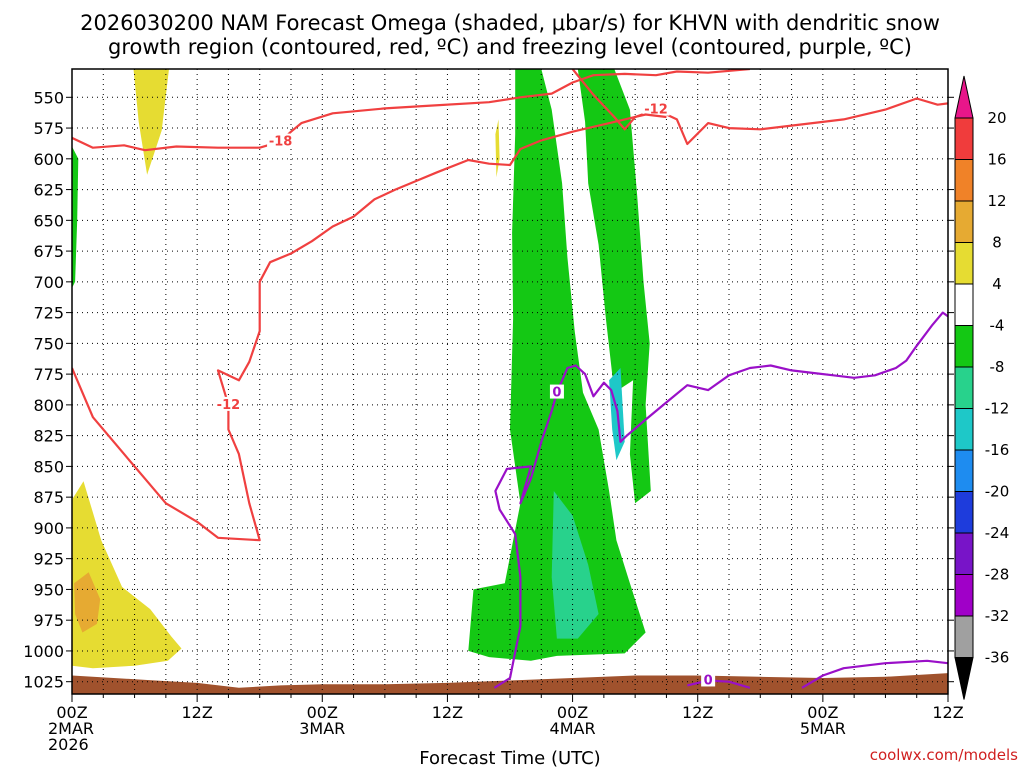 The width and height of the screenshot is (1024, 768). I want to click on y-tick-label: 700, so click(48, 282).